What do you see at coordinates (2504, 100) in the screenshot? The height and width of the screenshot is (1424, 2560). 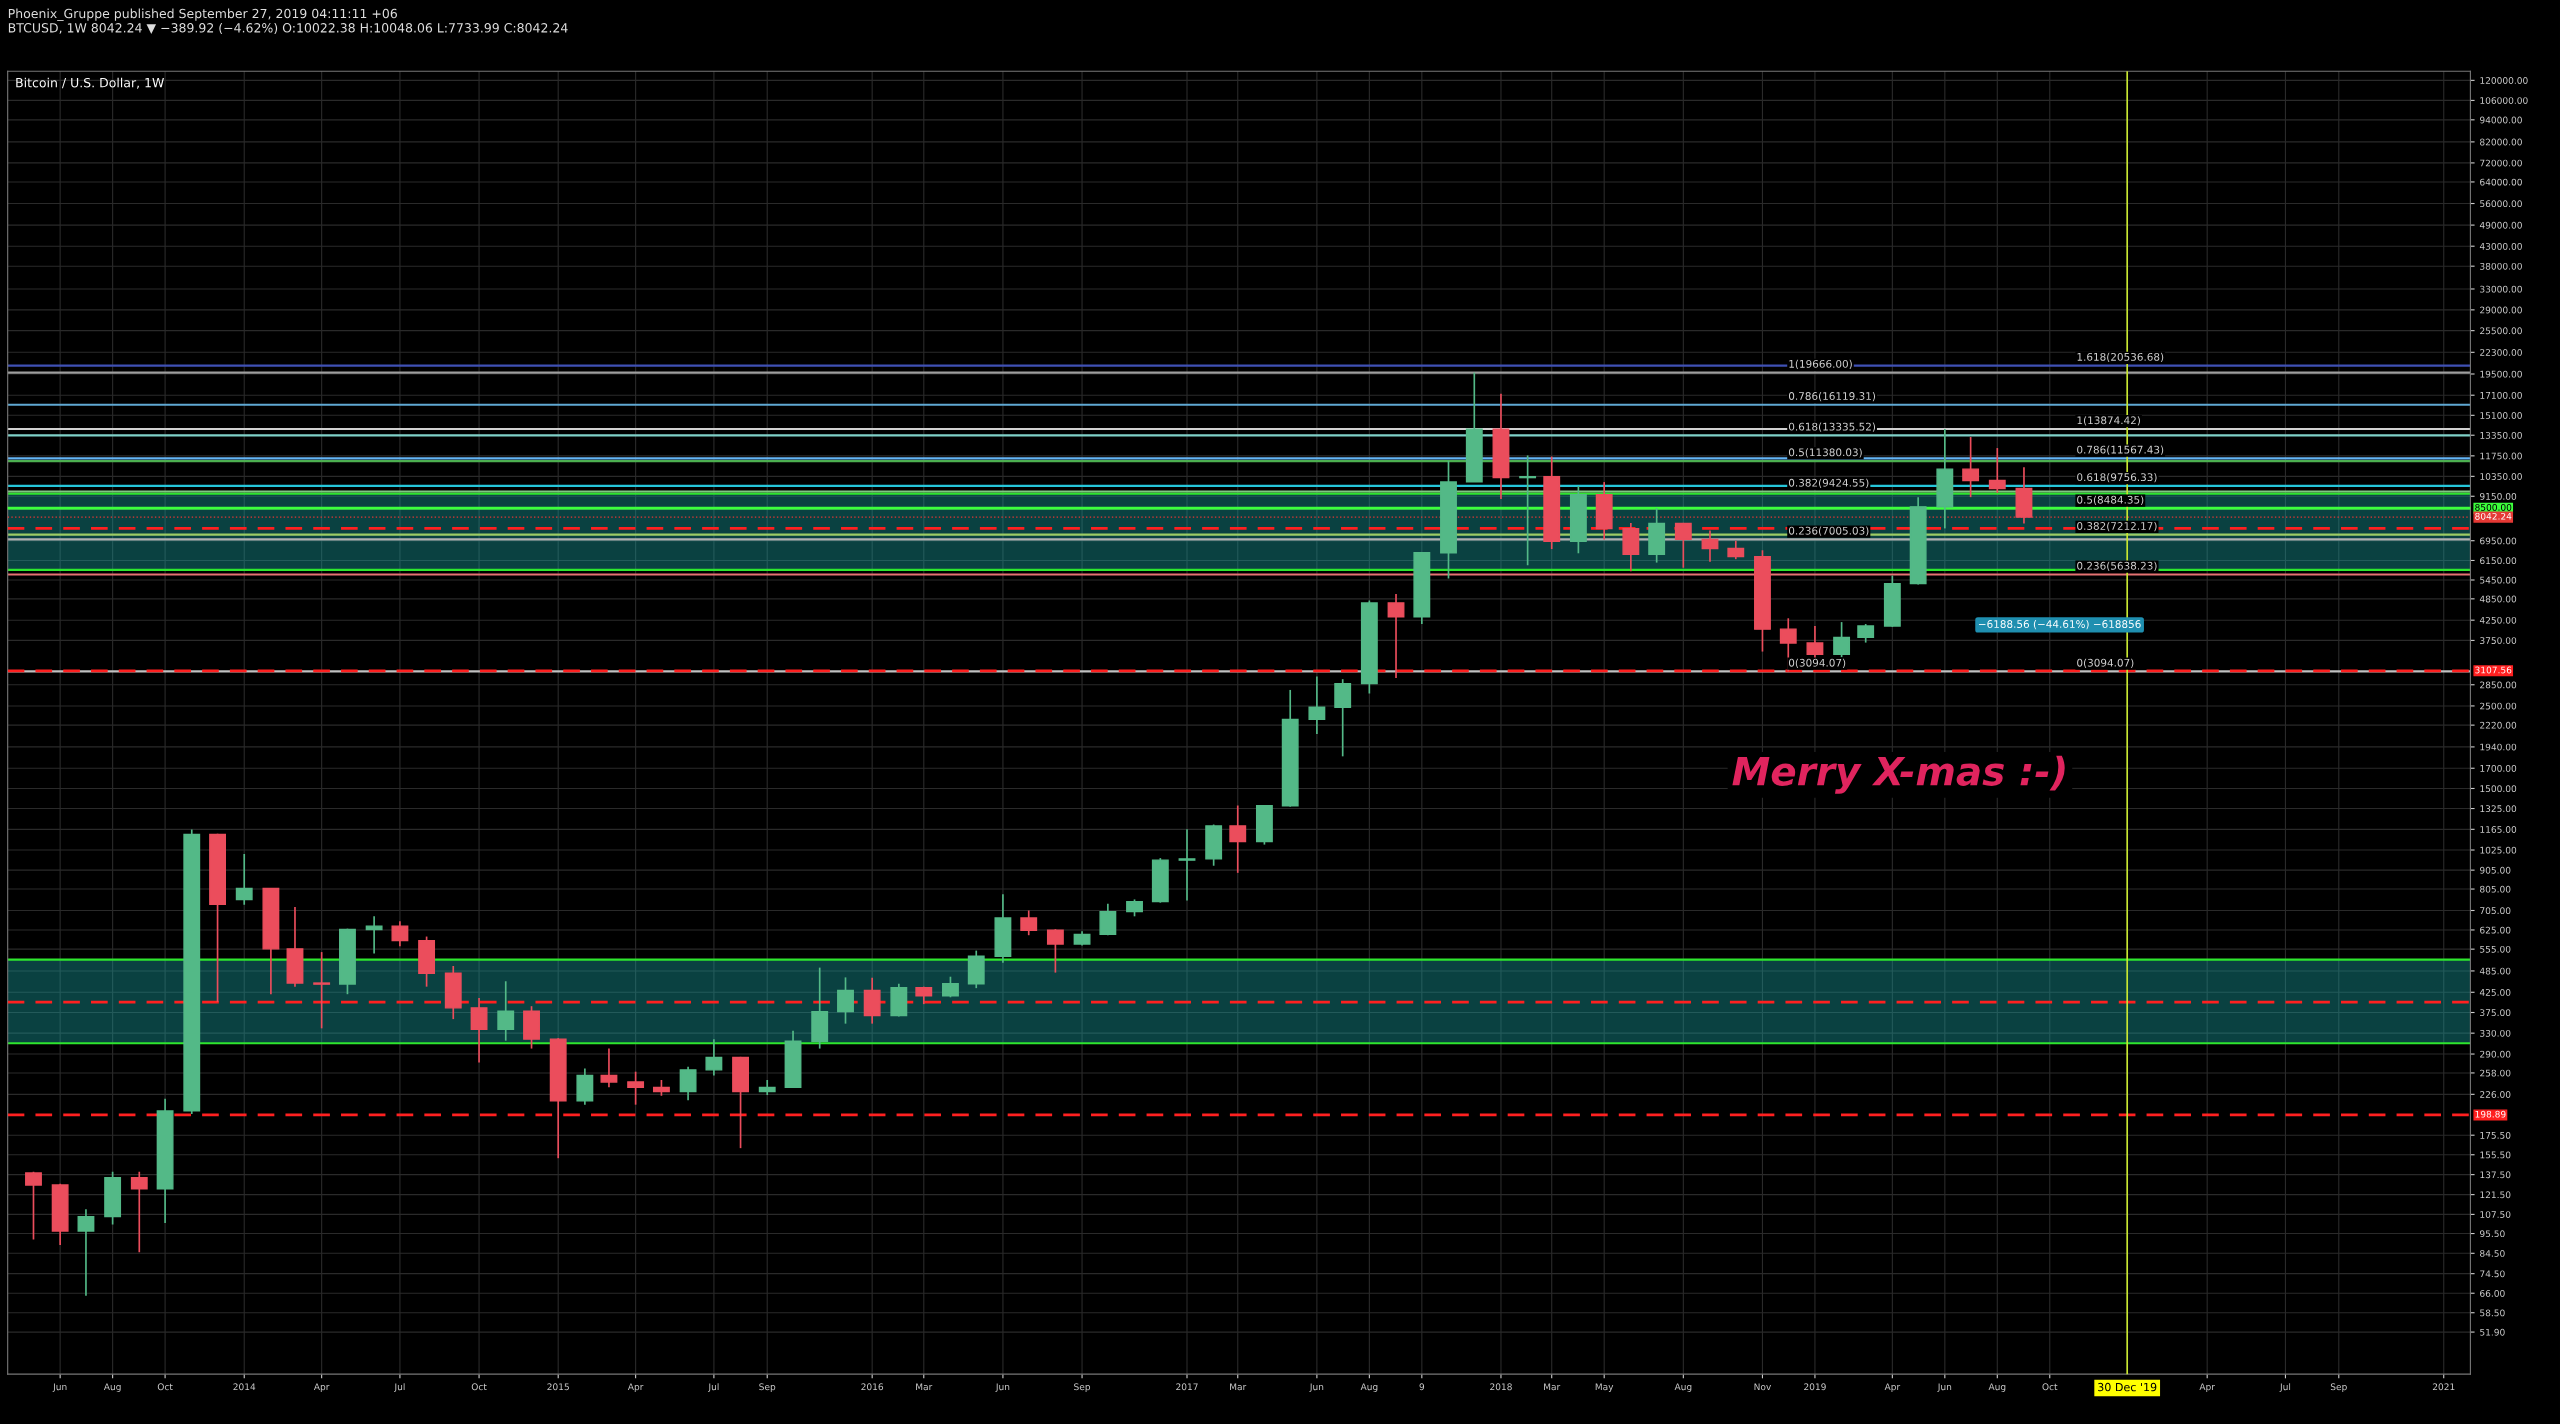 I see `y-tick-label: 106000.00` at bounding box center [2504, 100].